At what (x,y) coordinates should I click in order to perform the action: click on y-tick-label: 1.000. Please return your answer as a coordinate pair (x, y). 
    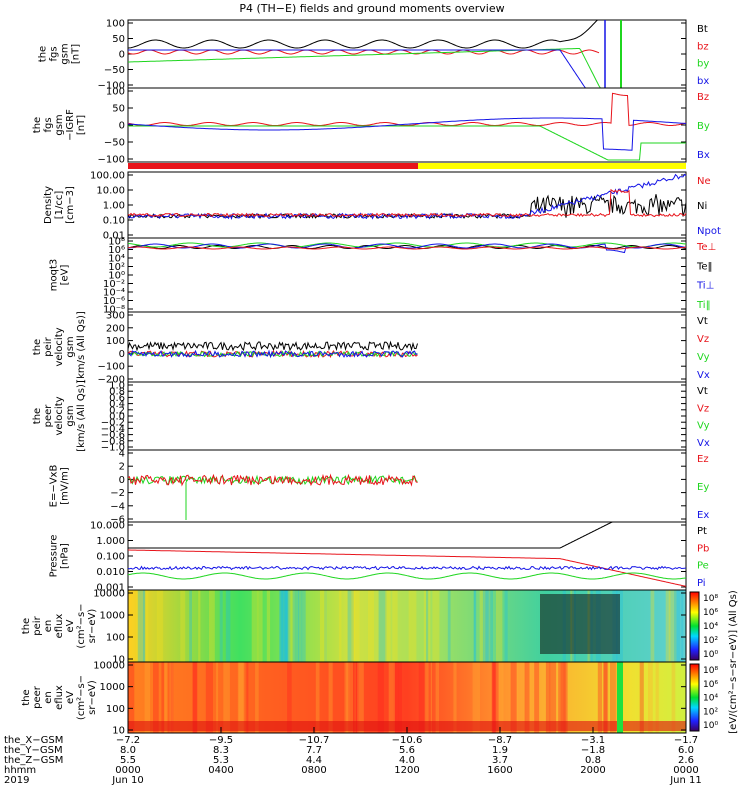
    Looking at the image, I should click on (110, 541).